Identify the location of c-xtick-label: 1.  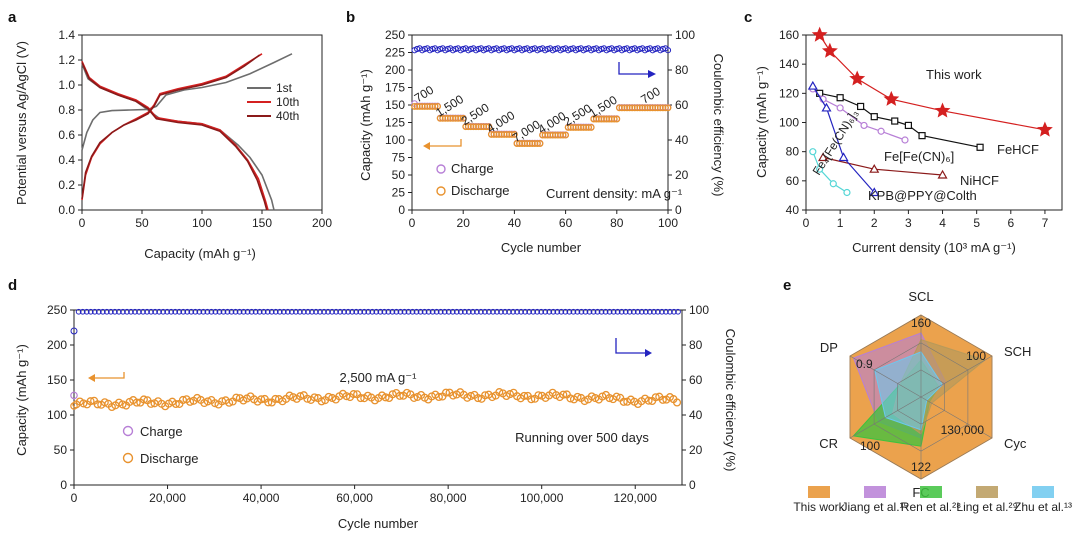
(840, 223).